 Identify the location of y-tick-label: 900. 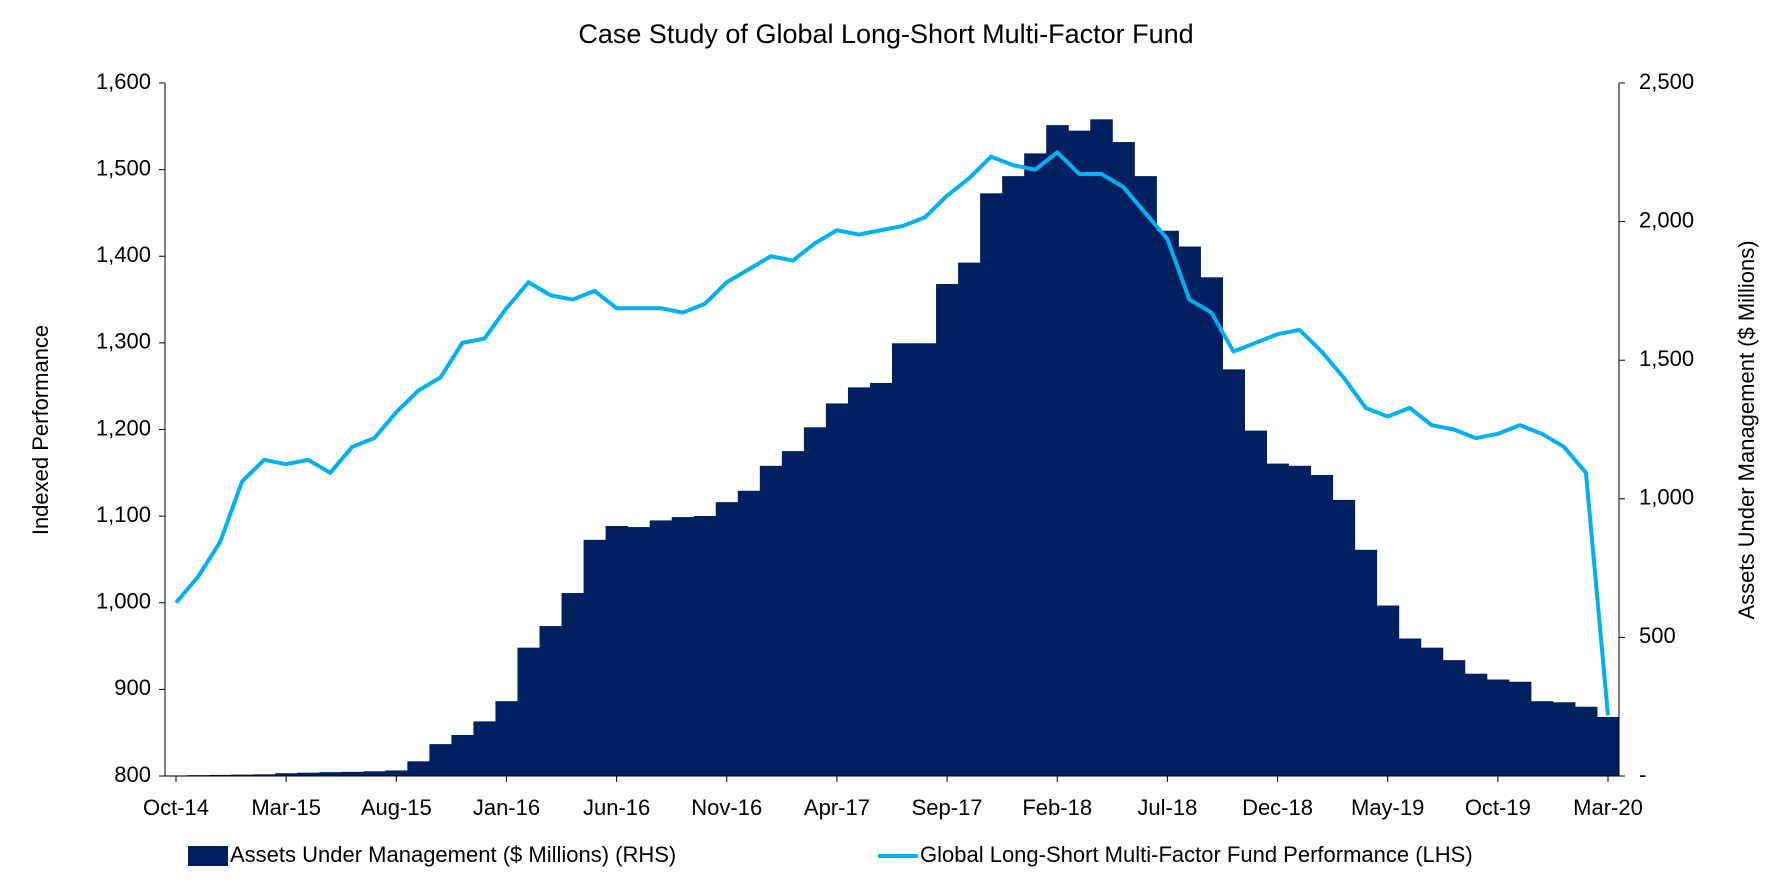
(132, 687).